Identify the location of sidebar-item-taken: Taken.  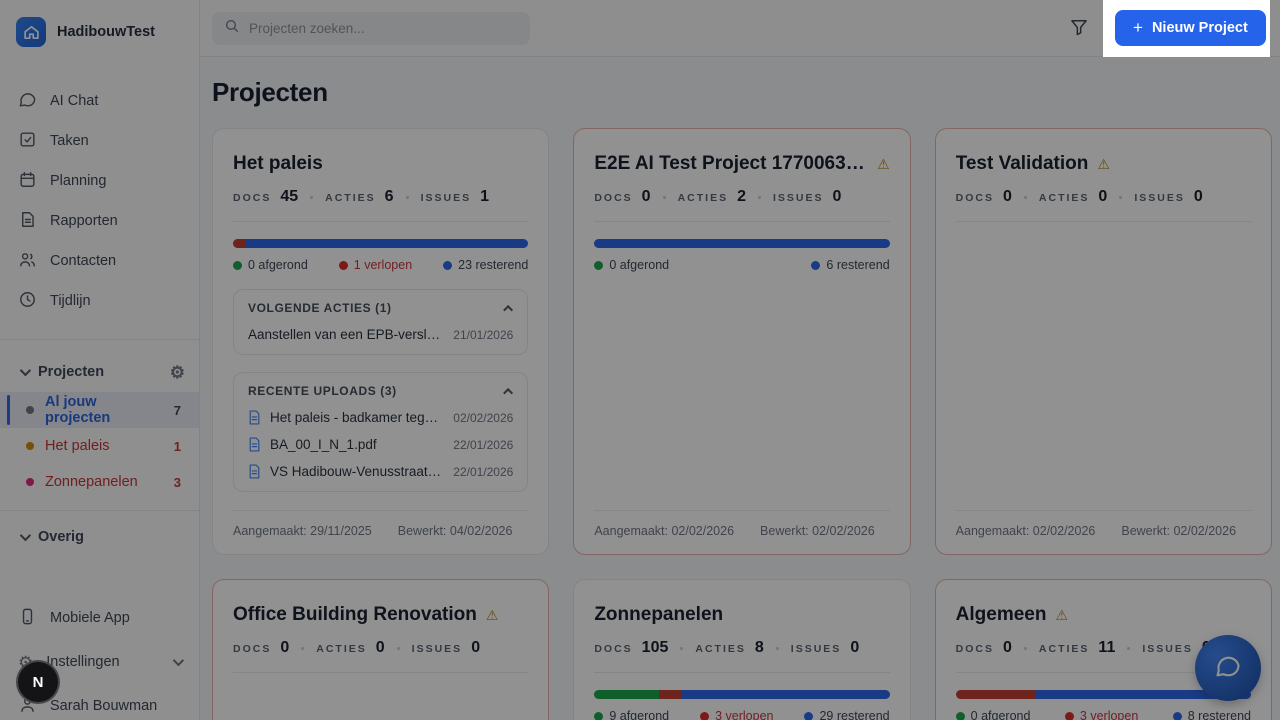
(99, 141).